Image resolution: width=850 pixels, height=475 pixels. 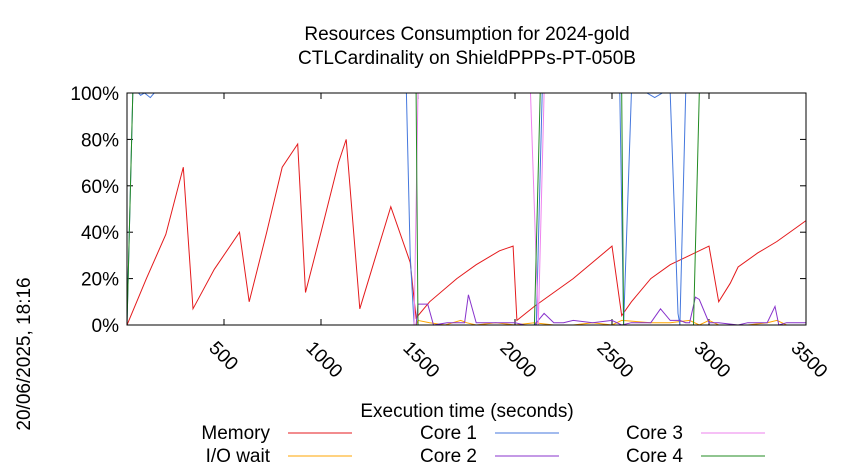 I want to click on y-tick-label: 100%, so click(x=94, y=94).